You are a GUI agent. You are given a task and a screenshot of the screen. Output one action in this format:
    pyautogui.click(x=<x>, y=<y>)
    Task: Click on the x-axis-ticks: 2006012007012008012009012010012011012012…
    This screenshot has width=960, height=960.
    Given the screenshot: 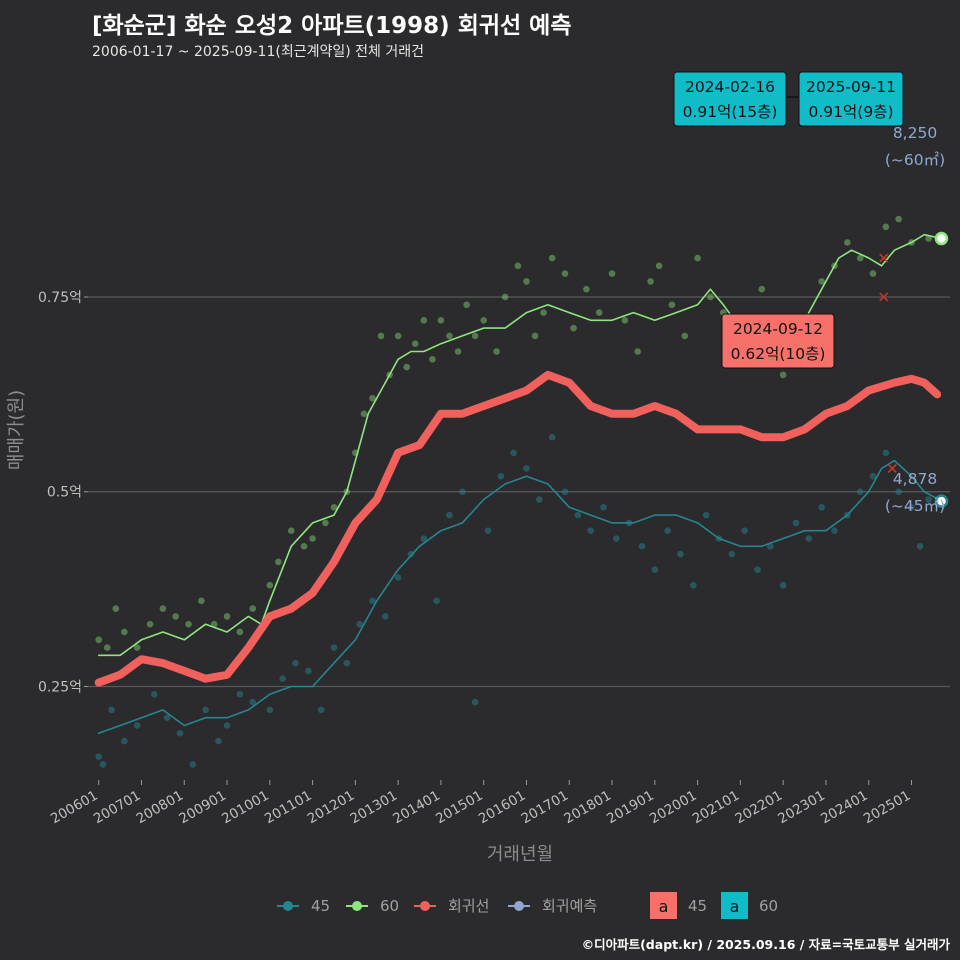 What is the action you would take?
    pyautogui.click(x=480, y=803)
    